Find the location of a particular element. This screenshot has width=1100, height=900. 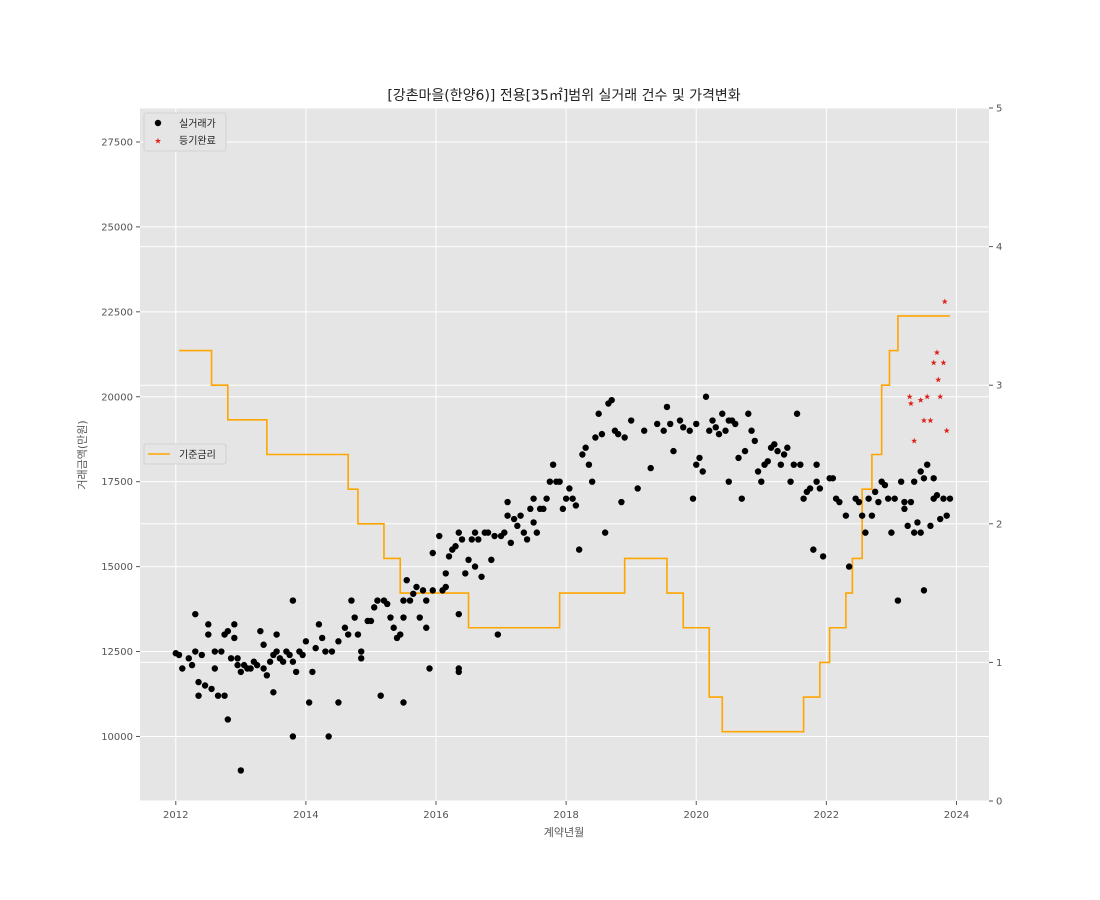

legend-label-trade: 실거래가 is located at coordinates (197, 124).